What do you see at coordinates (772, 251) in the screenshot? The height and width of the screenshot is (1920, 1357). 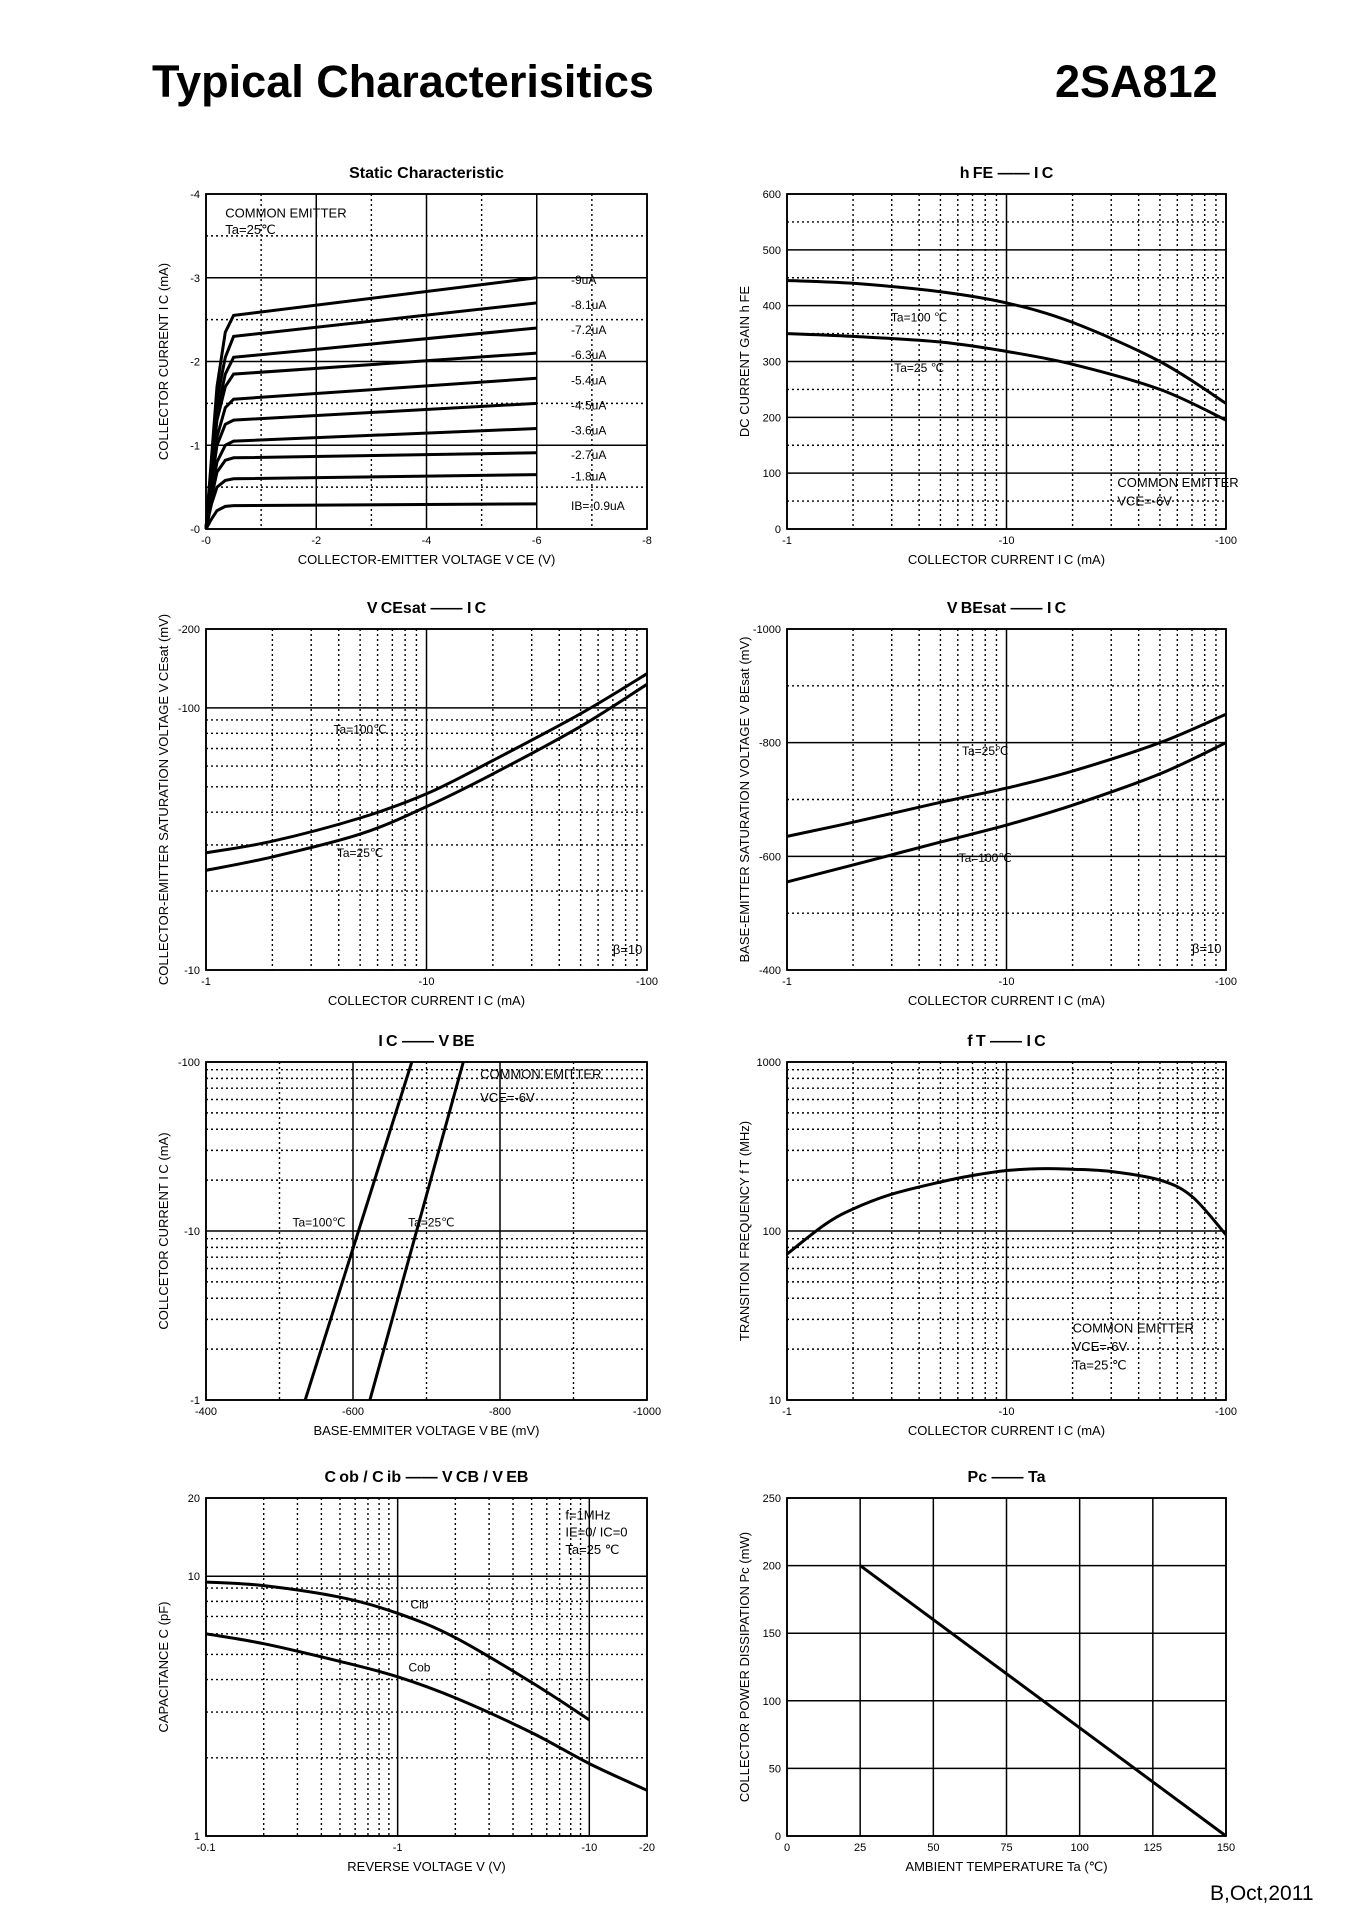 I see `y-tick-label: 500` at bounding box center [772, 251].